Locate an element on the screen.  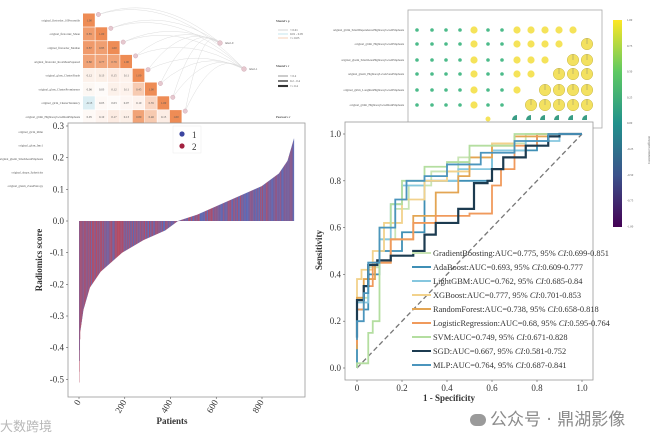
mantel-r-item: 0.2 - 0.4 is located at coordinates (295, 81).